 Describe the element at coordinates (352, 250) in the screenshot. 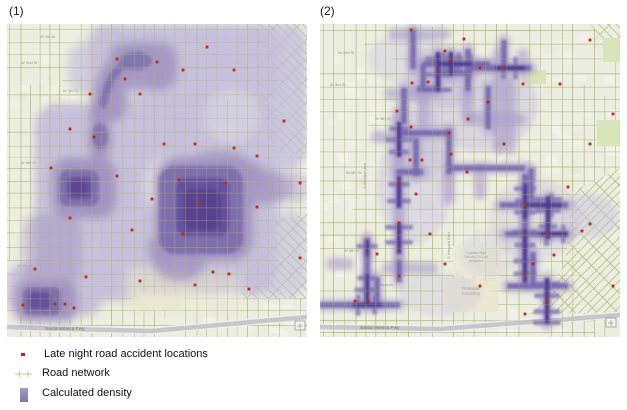

I see `svg-text: W 8th St` at that location.